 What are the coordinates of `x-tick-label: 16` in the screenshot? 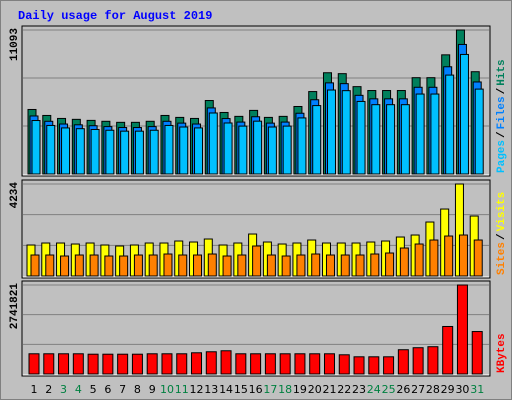 It's located at (256, 389).